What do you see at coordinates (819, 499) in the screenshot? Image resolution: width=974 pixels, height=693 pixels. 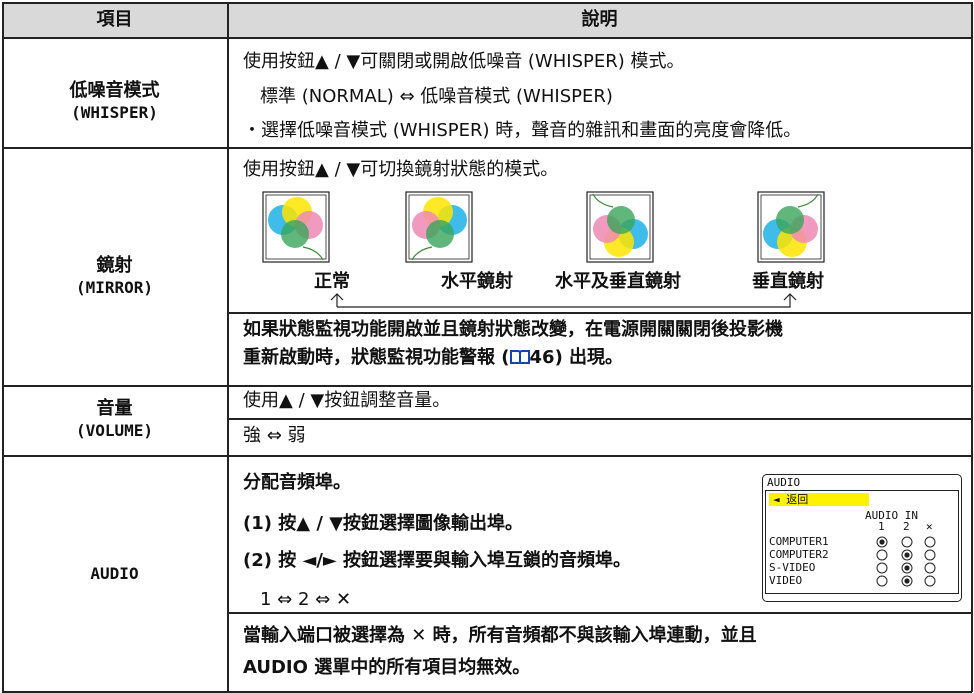 I see `menu-back: ◄ 返回` at bounding box center [819, 499].